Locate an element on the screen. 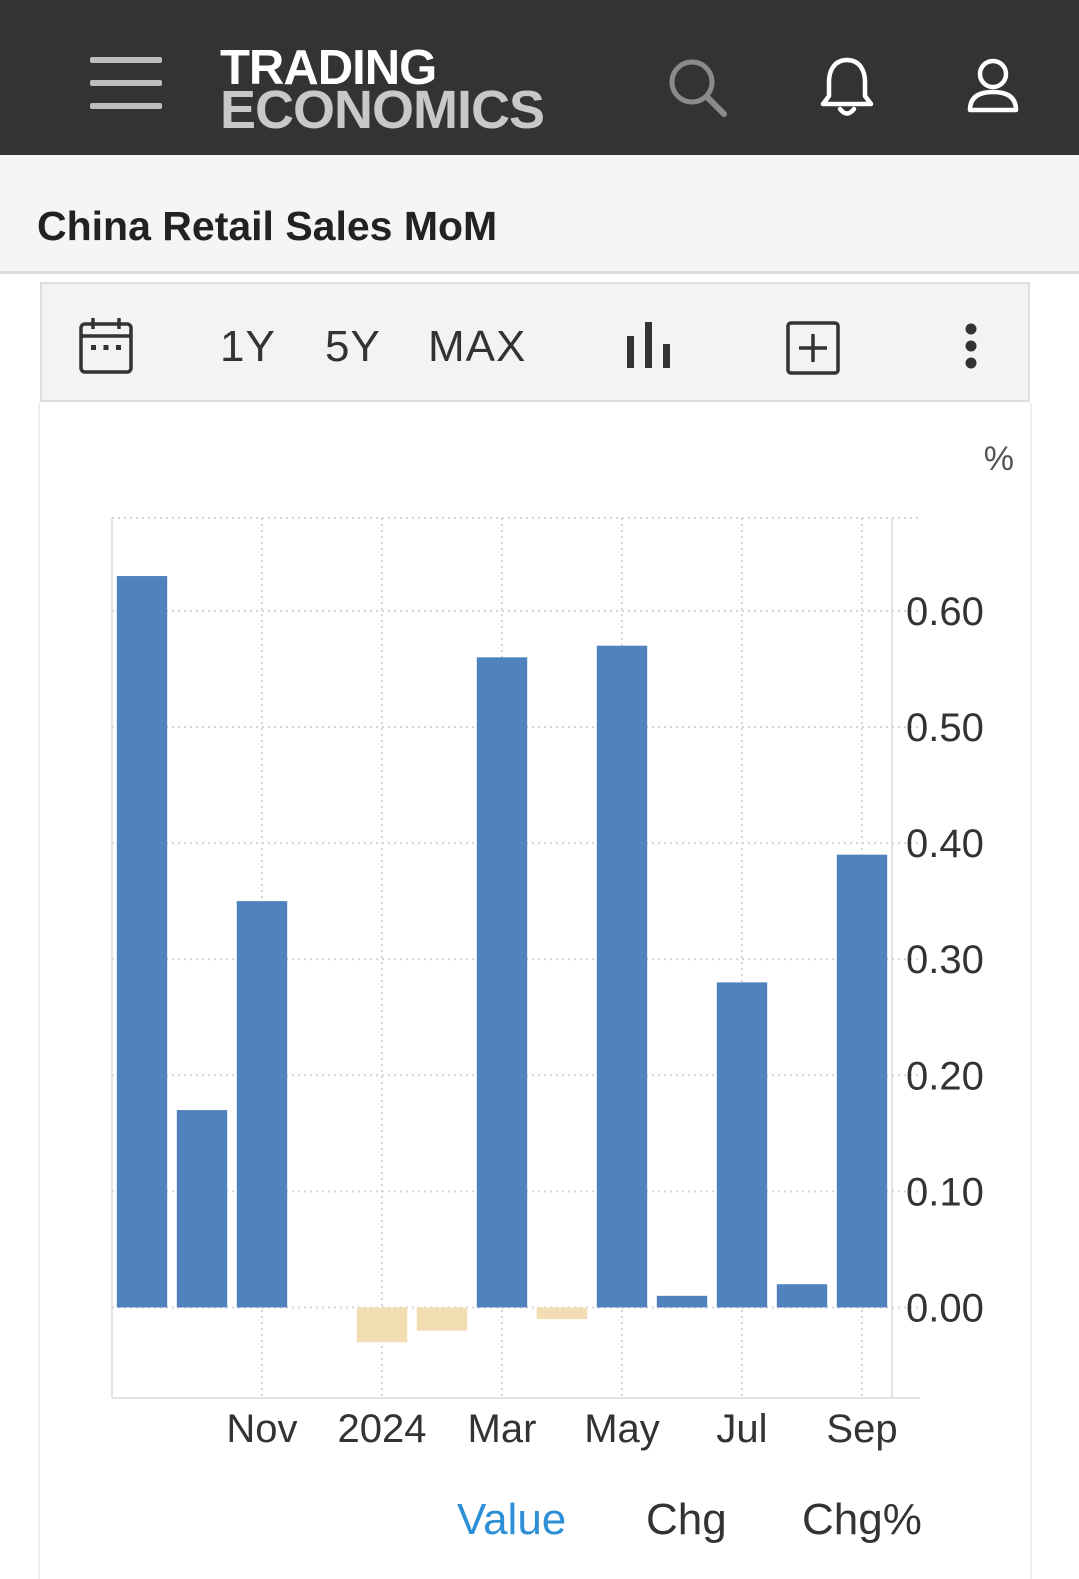 The height and width of the screenshot is (1579, 1079). user-icon is located at coordinates (993, 87).